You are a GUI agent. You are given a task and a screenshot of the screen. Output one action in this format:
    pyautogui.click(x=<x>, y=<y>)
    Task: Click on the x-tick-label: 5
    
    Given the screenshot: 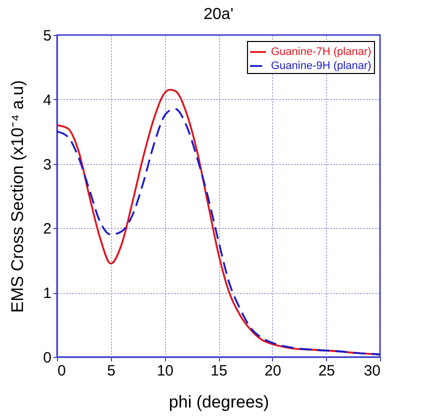 What is the action you would take?
    pyautogui.click(x=111, y=371)
    